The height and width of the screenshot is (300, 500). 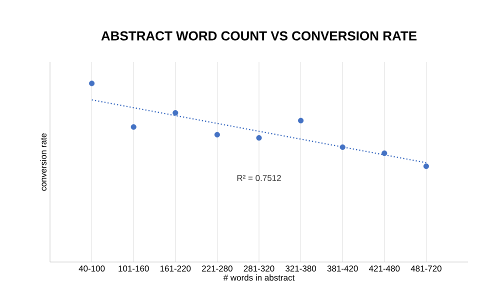 I want to click on x-tick-label: 281-320, so click(x=259, y=269).